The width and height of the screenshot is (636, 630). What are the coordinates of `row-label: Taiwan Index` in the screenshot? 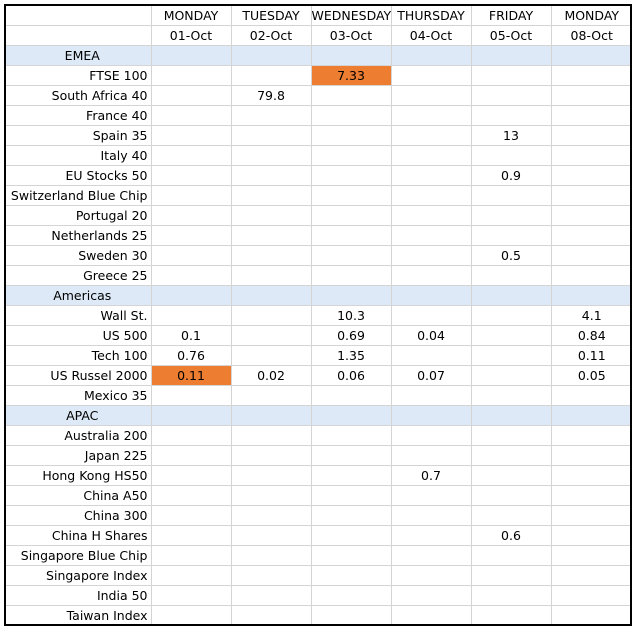 It's located at (79, 614).